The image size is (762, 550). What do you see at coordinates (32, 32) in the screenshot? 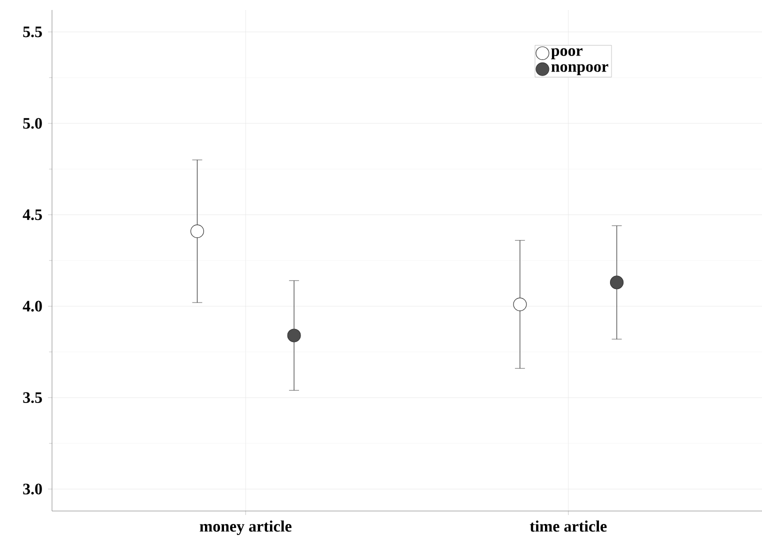
I see `y-tick-label: 5.5` at bounding box center [32, 32].